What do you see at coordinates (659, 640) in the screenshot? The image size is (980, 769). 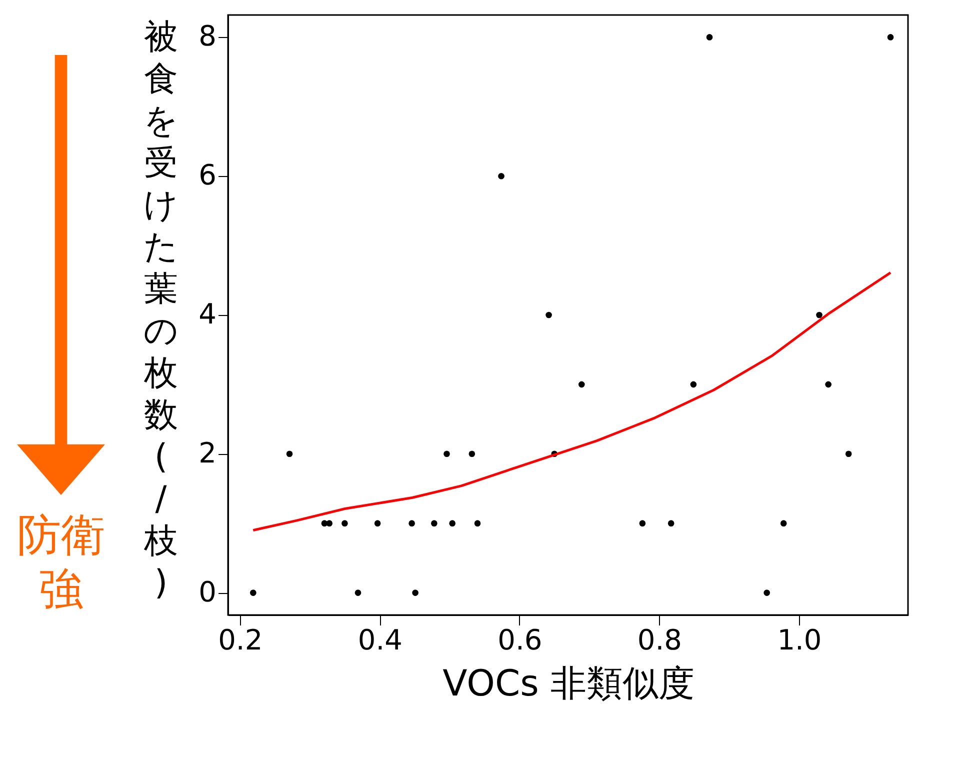 I see `x-tick-label: 0.8` at bounding box center [659, 640].